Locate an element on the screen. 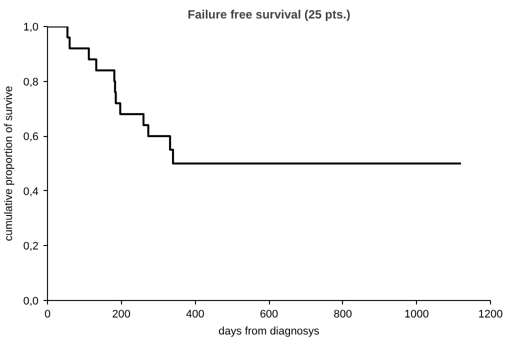 Image resolution: width=520 pixels, height=340 pixels. y-tick-label: 0,2 is located at coordinates (31, 246).